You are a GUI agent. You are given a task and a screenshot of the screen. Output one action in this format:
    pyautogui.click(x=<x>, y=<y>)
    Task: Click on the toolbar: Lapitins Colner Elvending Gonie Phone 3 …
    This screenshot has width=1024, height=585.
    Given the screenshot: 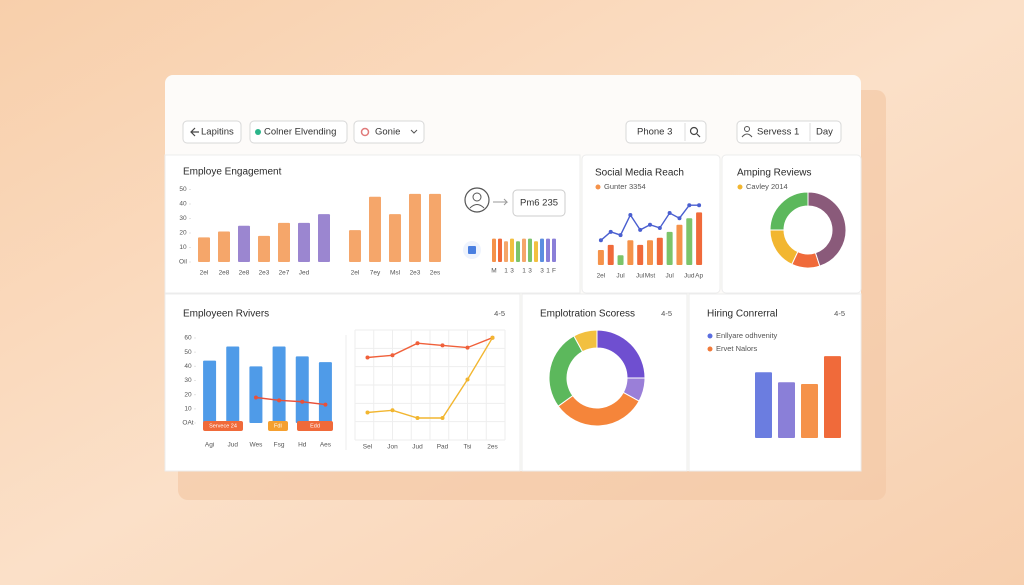 What is the action you would take?
    pyautogui.click(x=512, y=132)
    